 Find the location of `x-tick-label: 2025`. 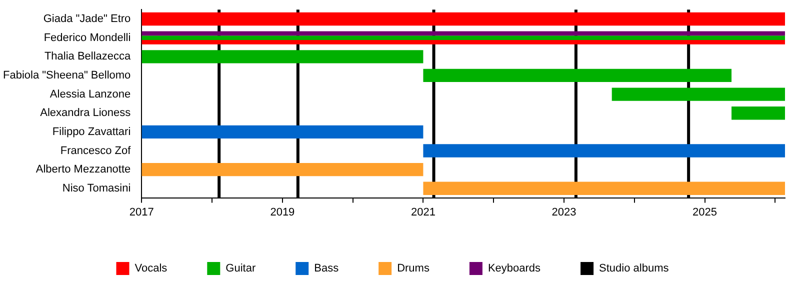

x-tick-label: 2025 is located at coordinates (704, 212).